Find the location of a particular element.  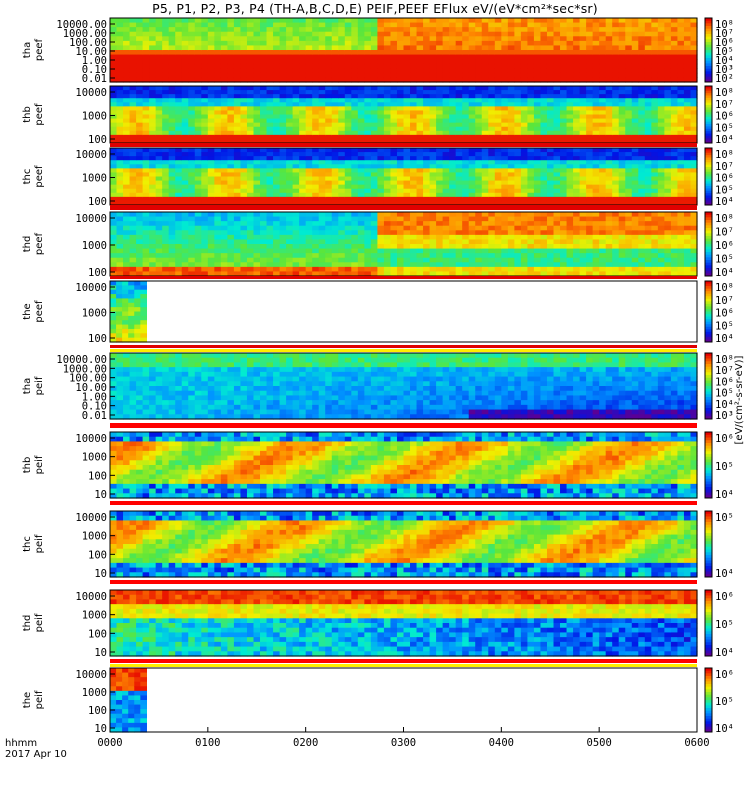

panel-thb-peef is located at coordinates (404, 115).